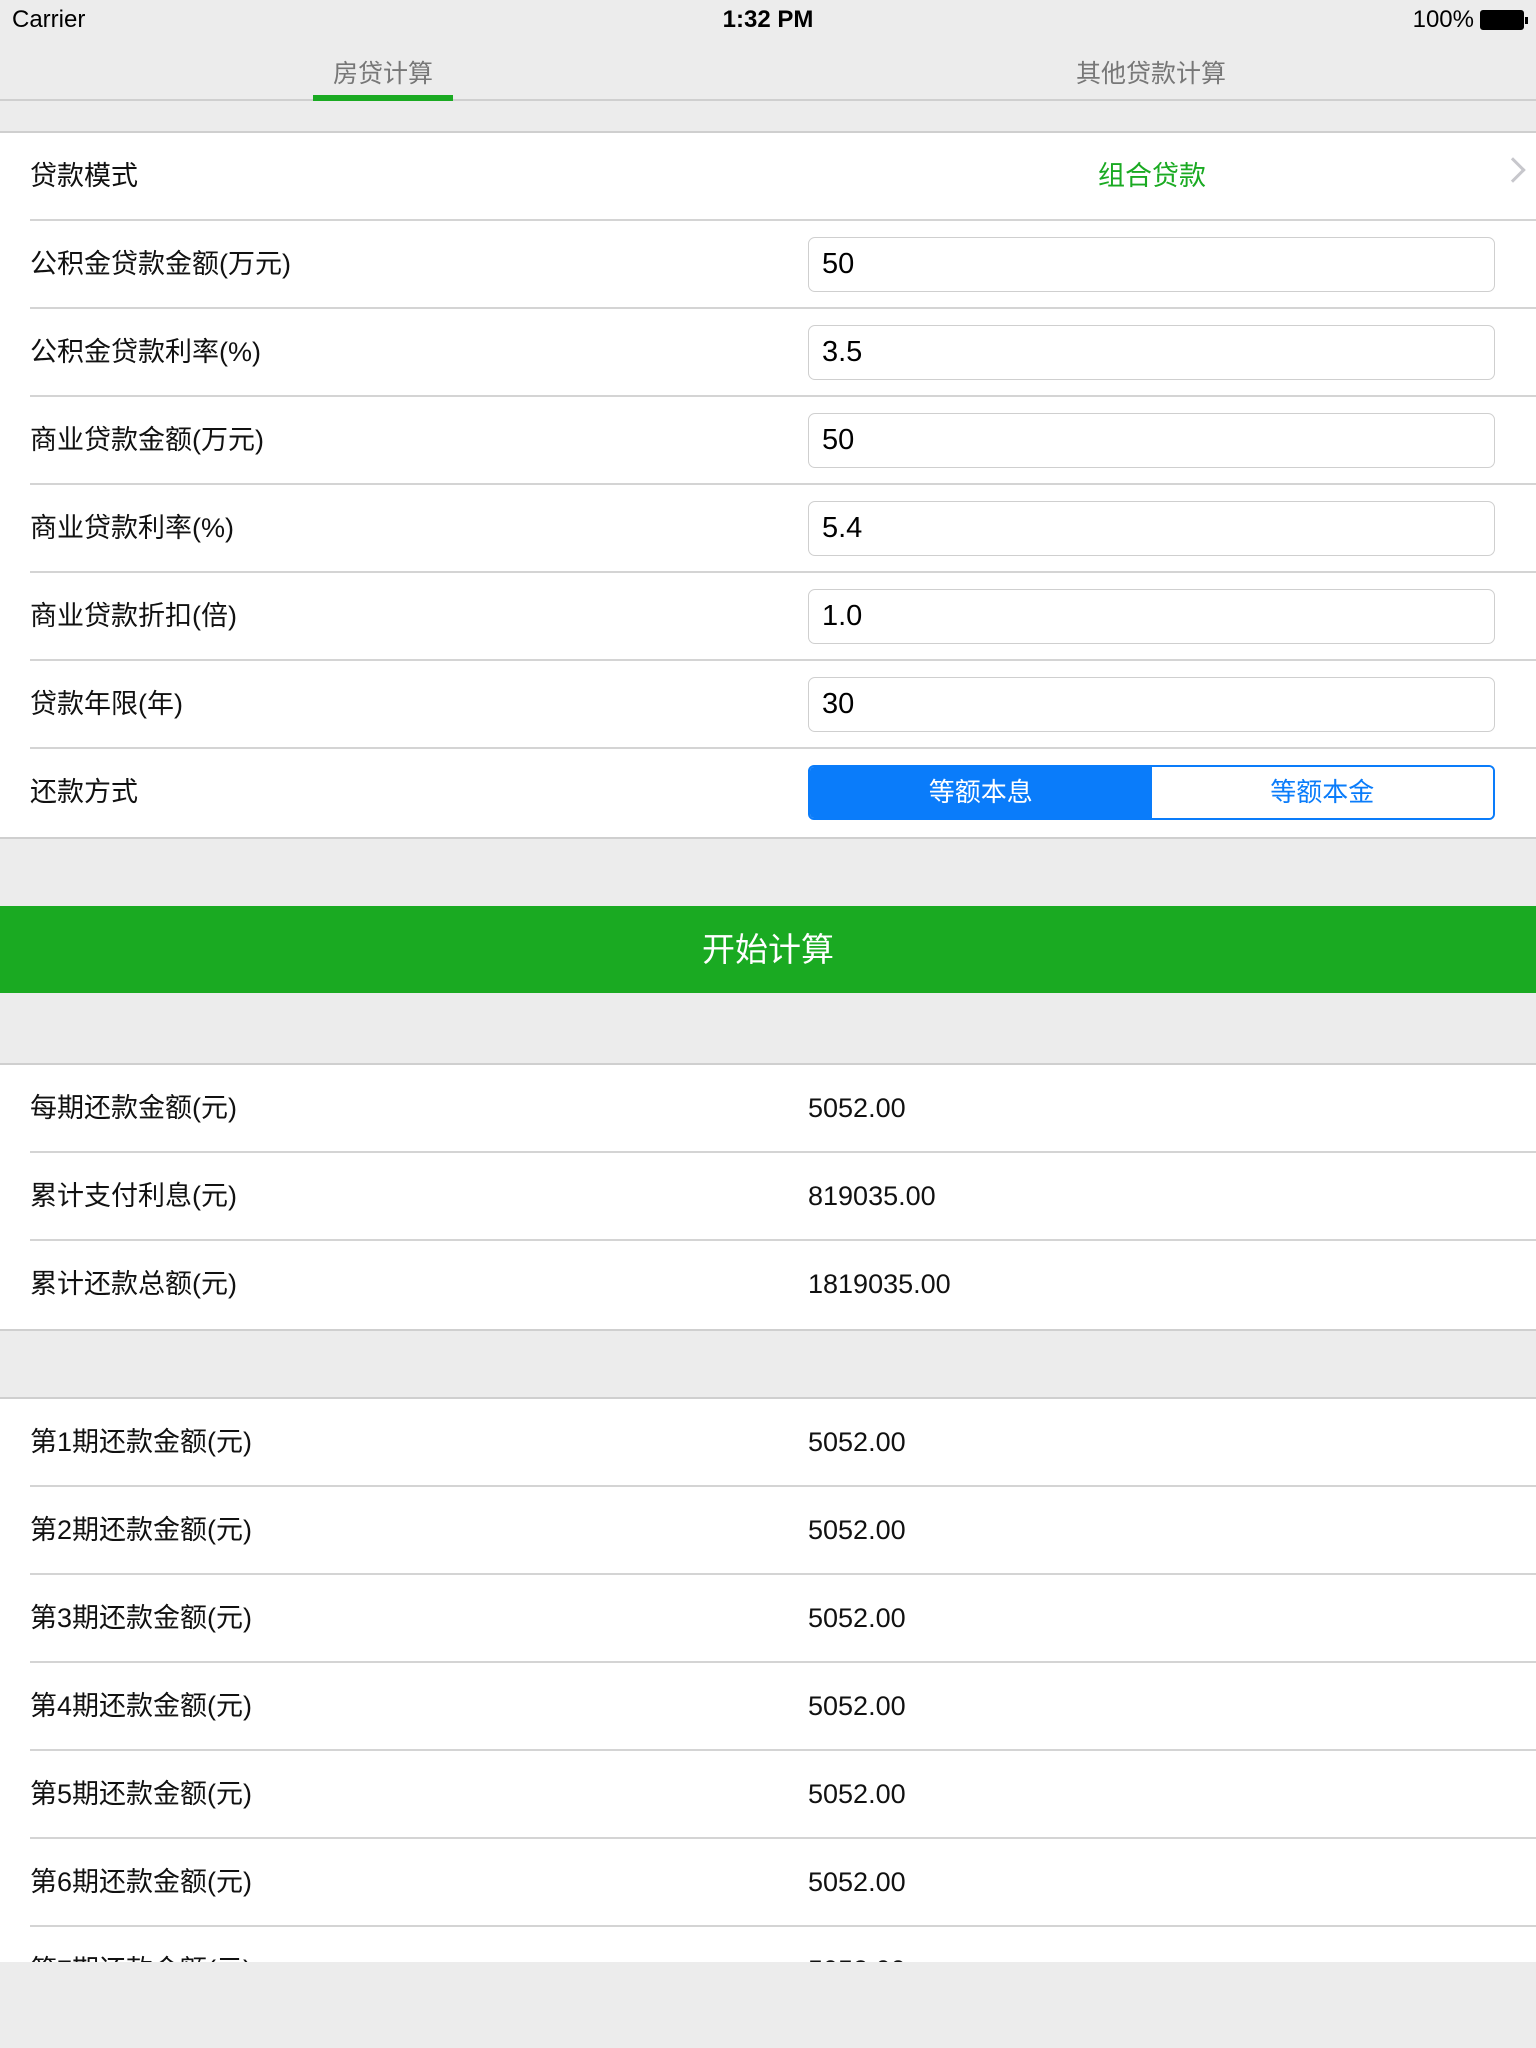 The height and width of the screenshot is (2048, 1536). I want to click on segment-equal-principal: 等额本金, so click(1322, 792).